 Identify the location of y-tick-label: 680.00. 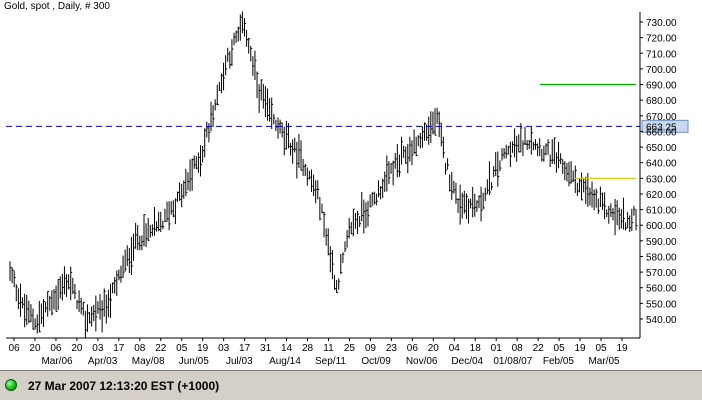
(661, 101).